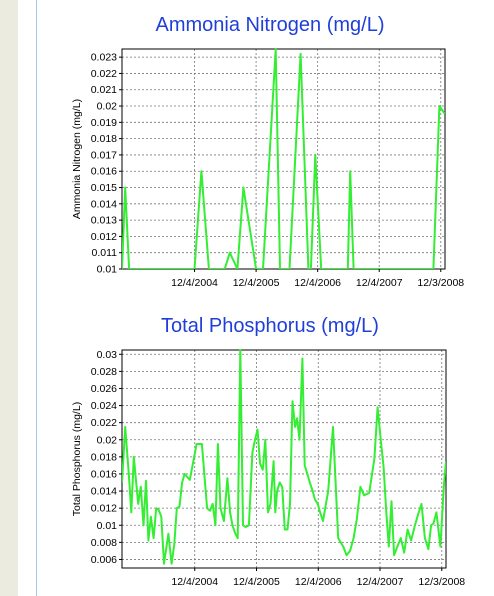  Describe the element at coordinates (104, 474) in the screenshot. I see `phosphorus-y-tick-label: 0.016` at that location.